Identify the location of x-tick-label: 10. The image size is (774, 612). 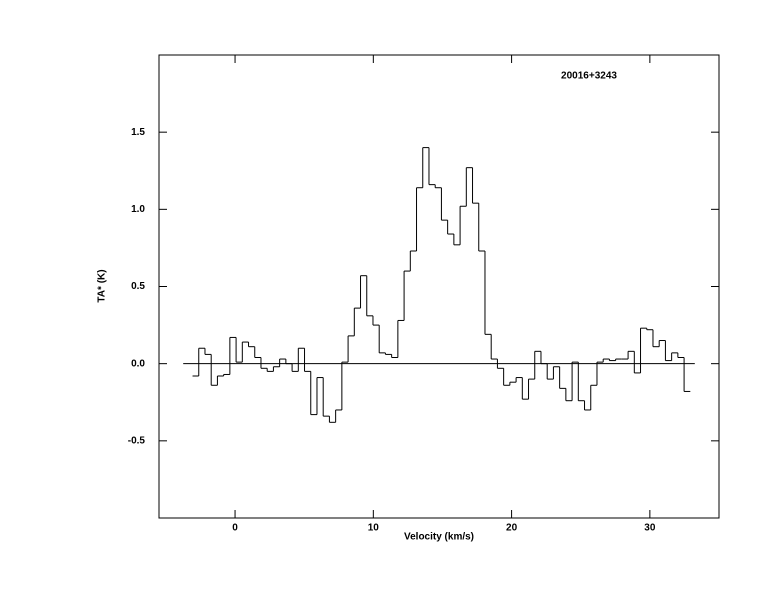
(374, 528).